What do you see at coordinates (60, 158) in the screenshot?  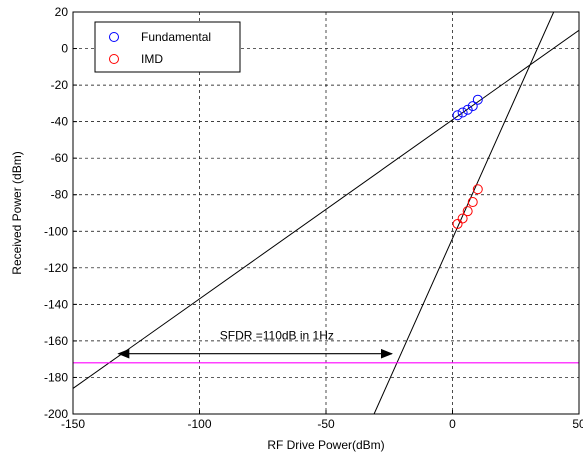 I see `y-tick-label: -60` at bounding box center [60, 158].